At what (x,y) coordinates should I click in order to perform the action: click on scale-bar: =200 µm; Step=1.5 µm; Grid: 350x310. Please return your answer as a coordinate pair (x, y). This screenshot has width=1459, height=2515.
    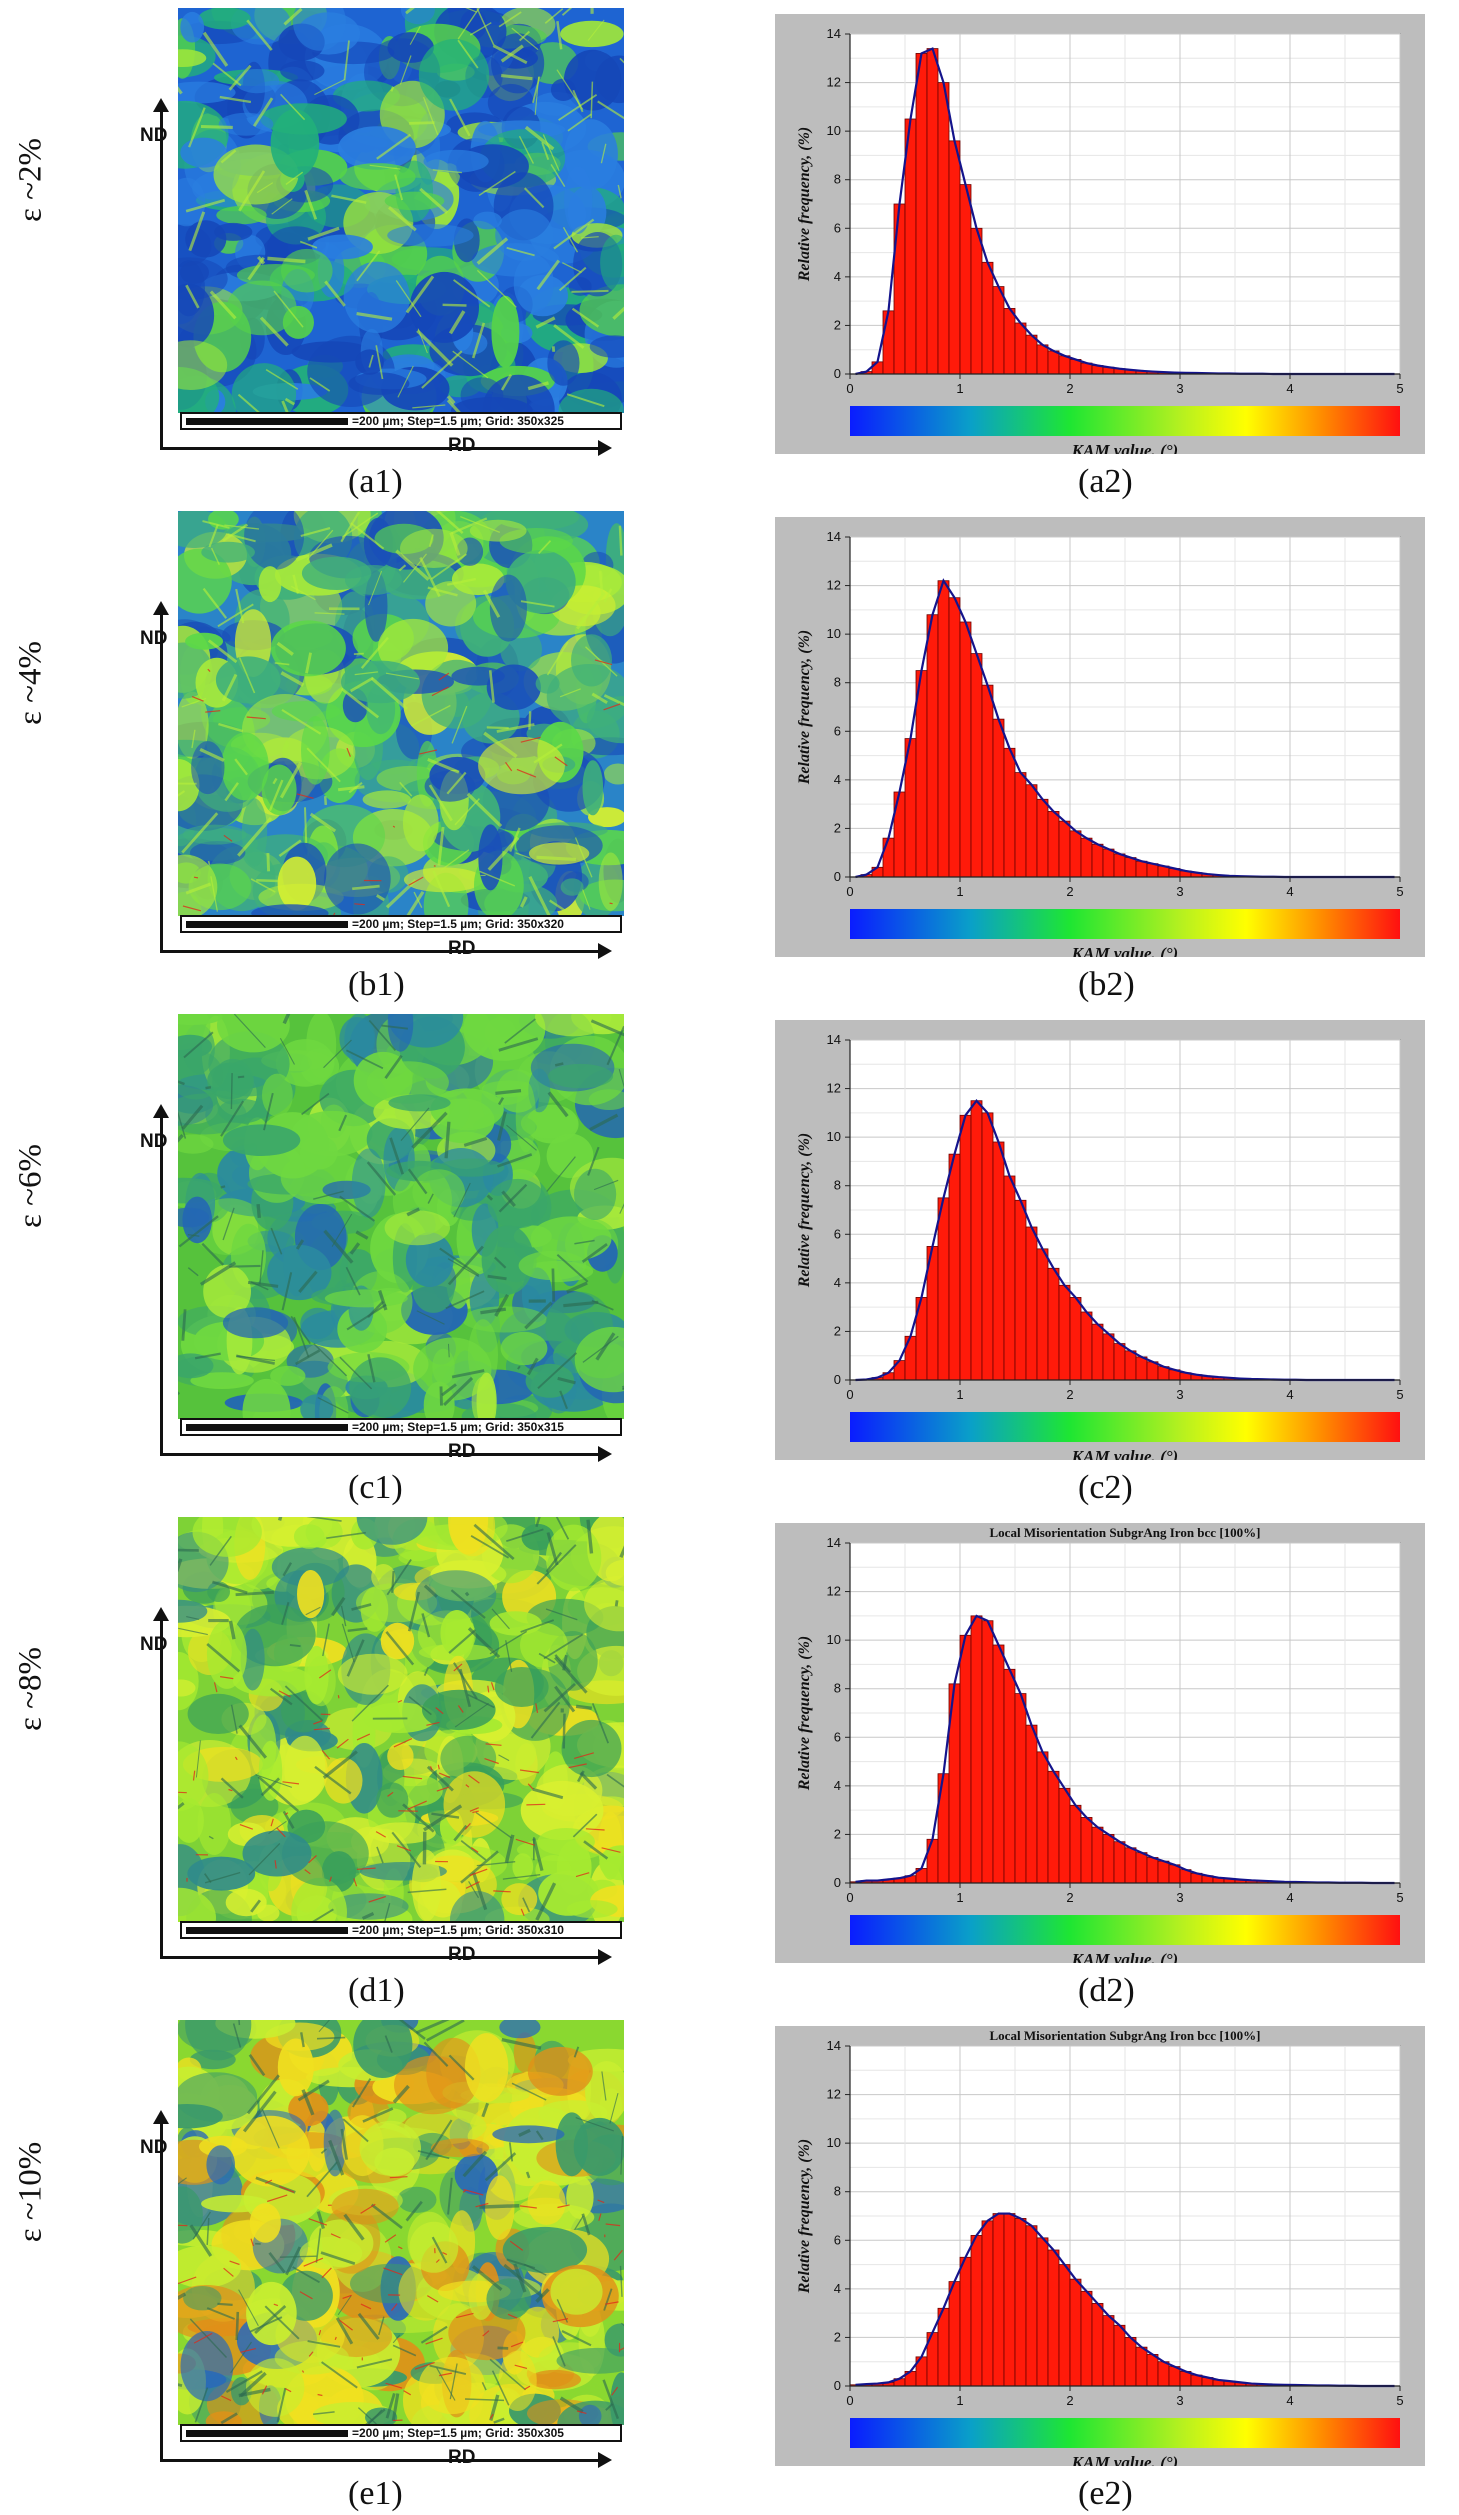
    Looking at the image, I should click on (401, 1930).